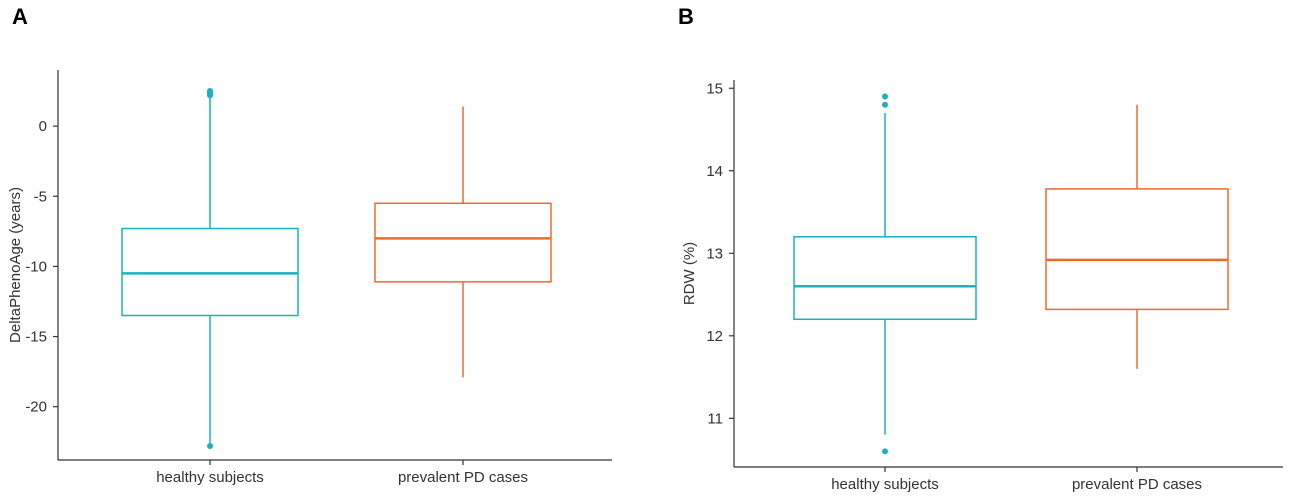  What do you see at coordinates (36, 337) in the screenshot?
I see `y-tick-label: -15` at bounding box center [36, 337].